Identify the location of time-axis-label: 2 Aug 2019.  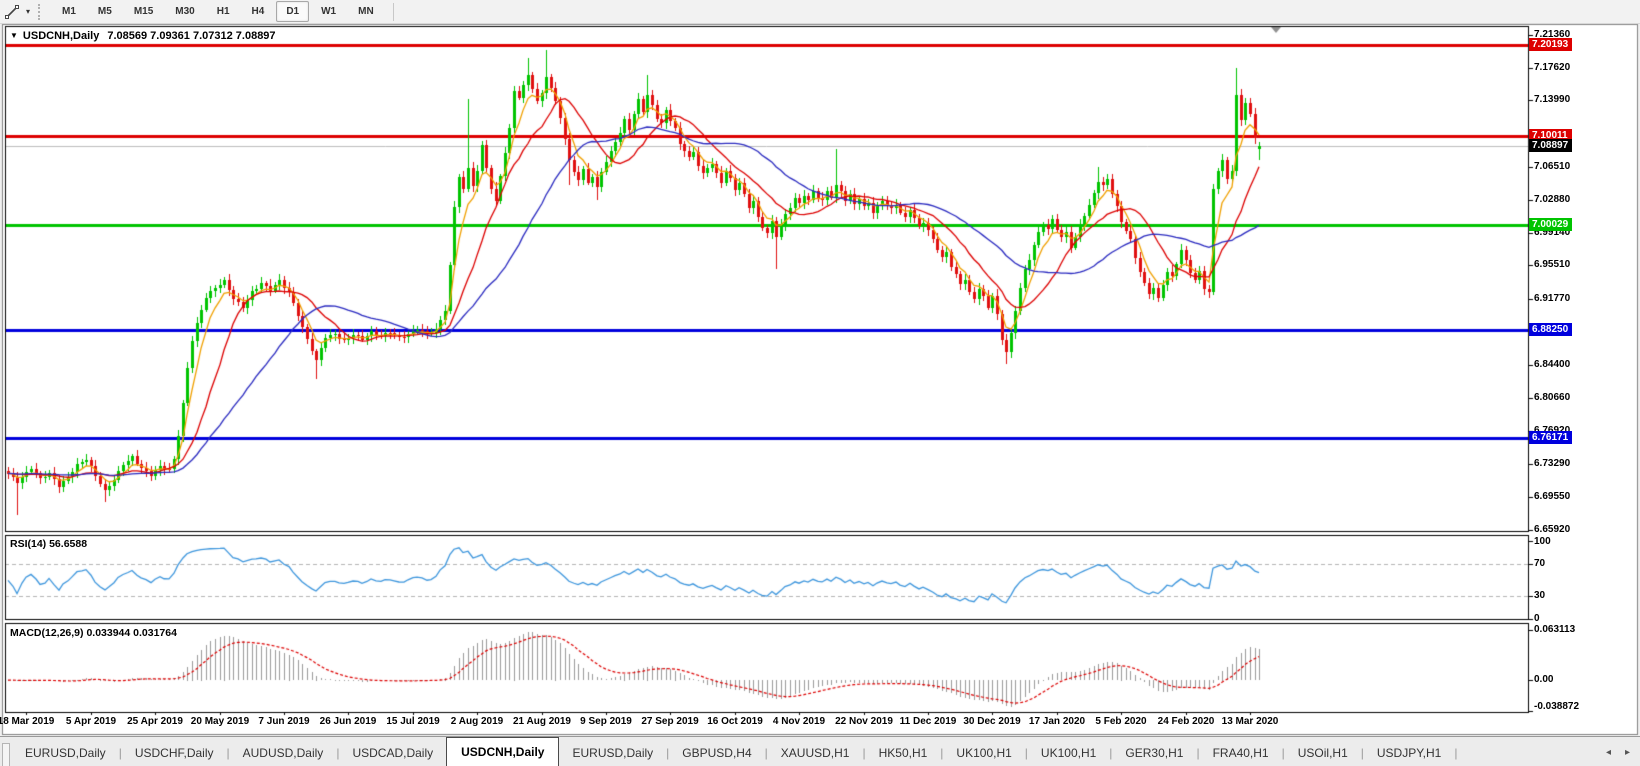
(477, 721).